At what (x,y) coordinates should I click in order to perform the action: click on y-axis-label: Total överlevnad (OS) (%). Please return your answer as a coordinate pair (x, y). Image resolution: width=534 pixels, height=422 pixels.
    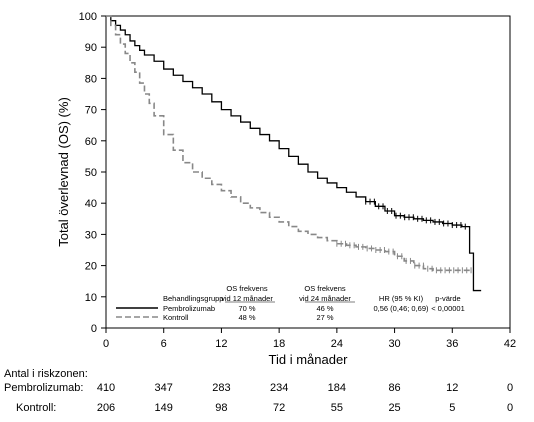
    Looking at the image, I should click on (63, 172).